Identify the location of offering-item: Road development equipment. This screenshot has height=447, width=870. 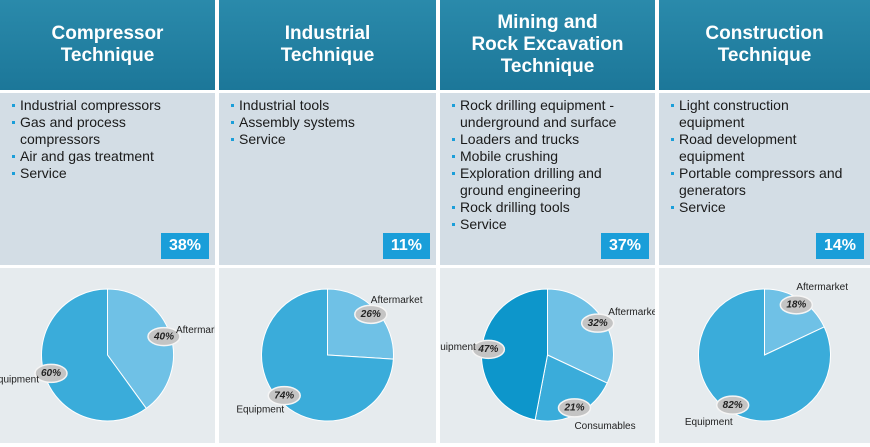
(760, 148).